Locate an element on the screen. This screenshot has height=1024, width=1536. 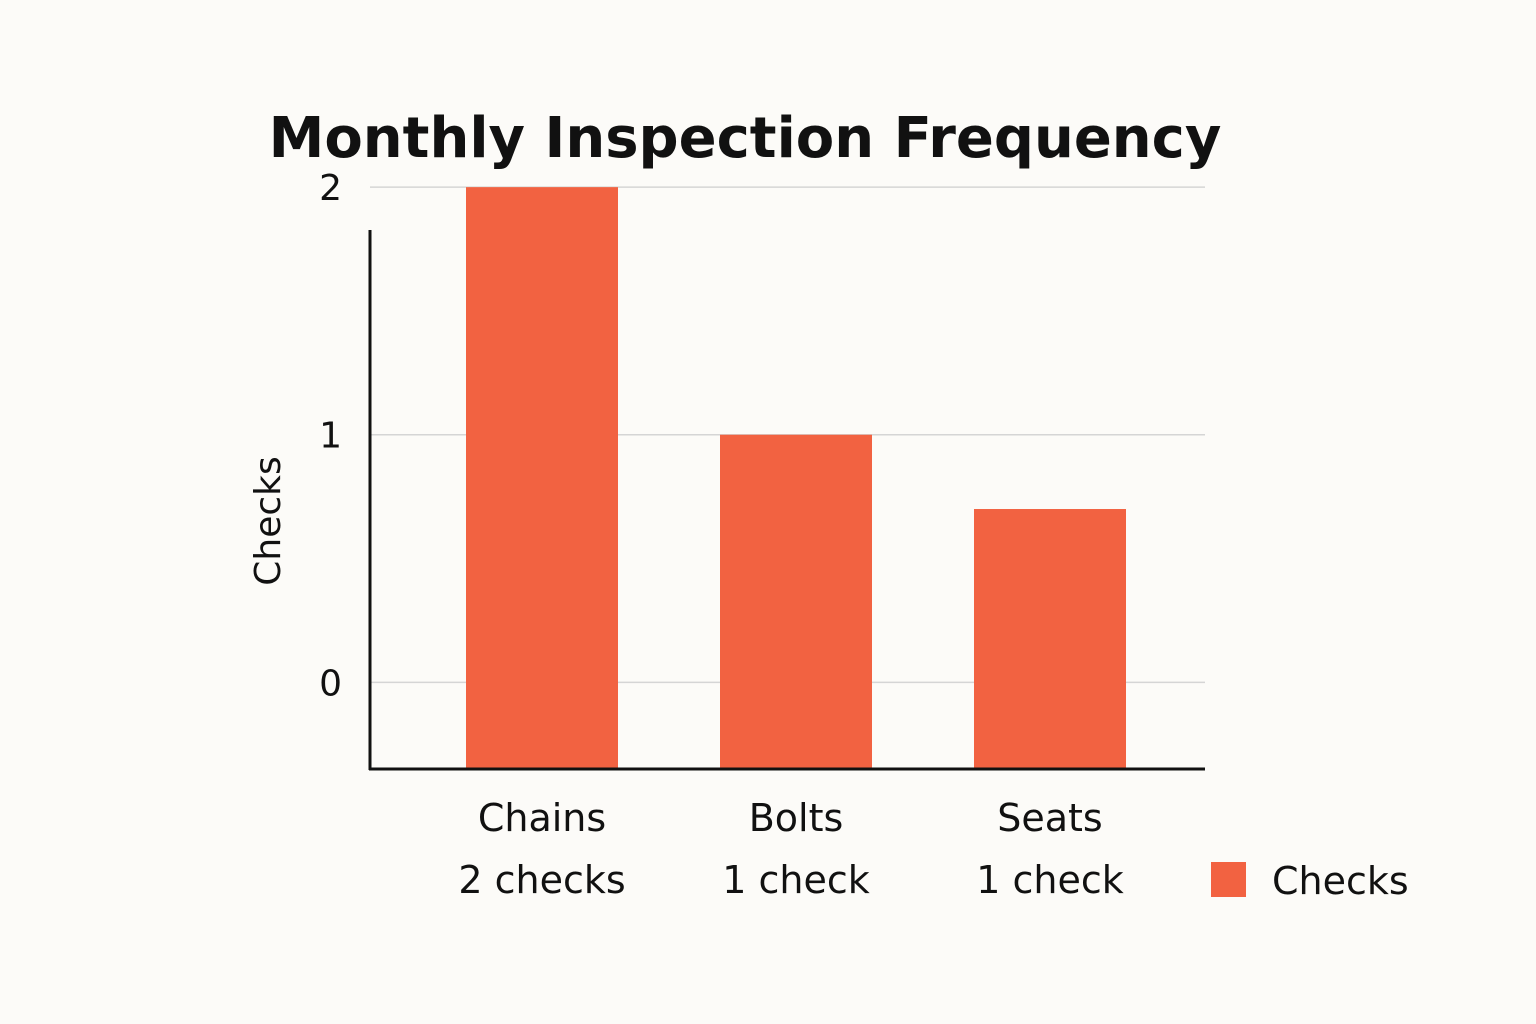
category-label-chains: Chains is located at coordinates (542, 818).